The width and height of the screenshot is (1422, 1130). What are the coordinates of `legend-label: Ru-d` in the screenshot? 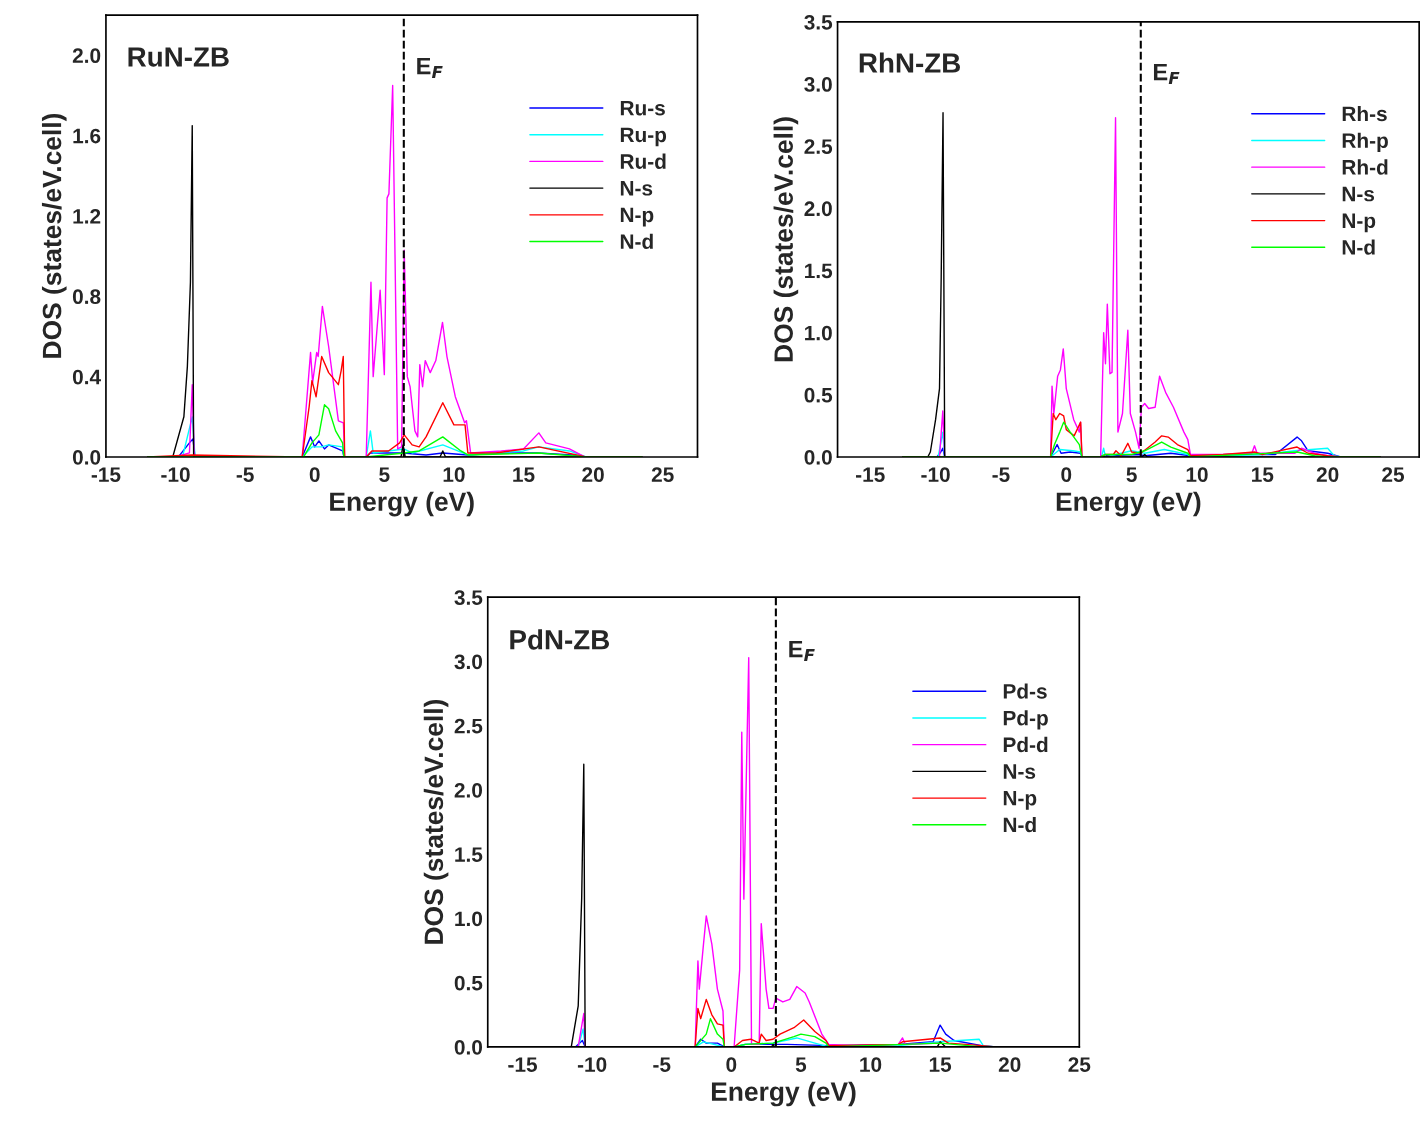 It's located at (643, 161).